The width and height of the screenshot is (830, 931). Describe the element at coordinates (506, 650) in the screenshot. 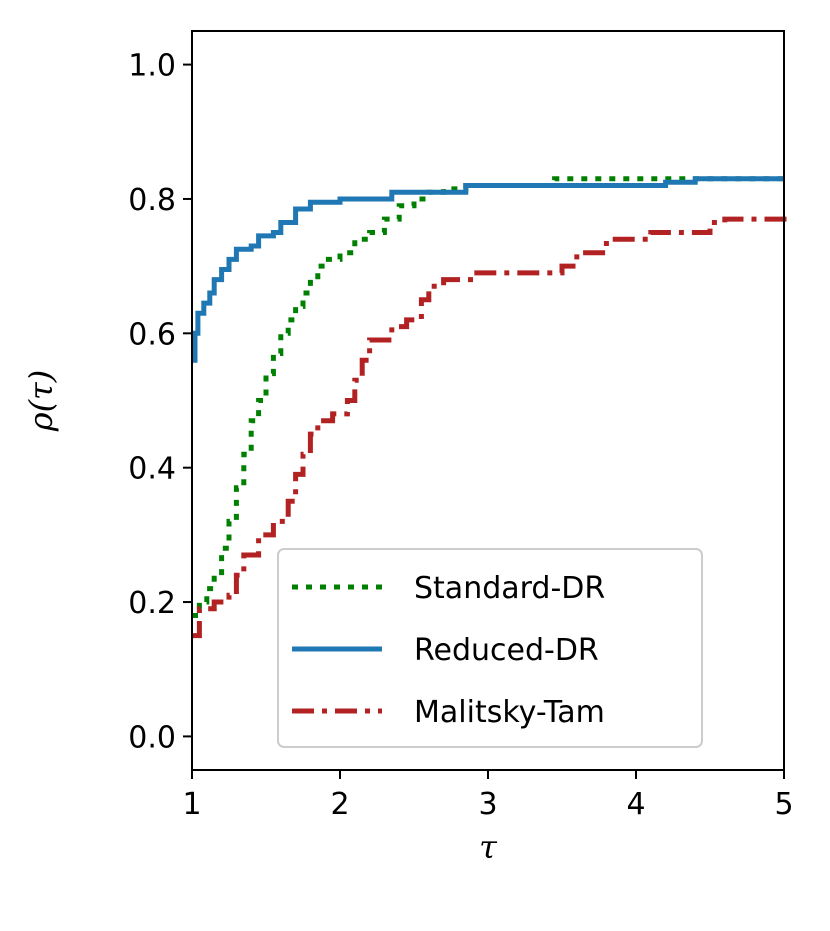

I see `legend-label-2: Reduced-DR` at that location.